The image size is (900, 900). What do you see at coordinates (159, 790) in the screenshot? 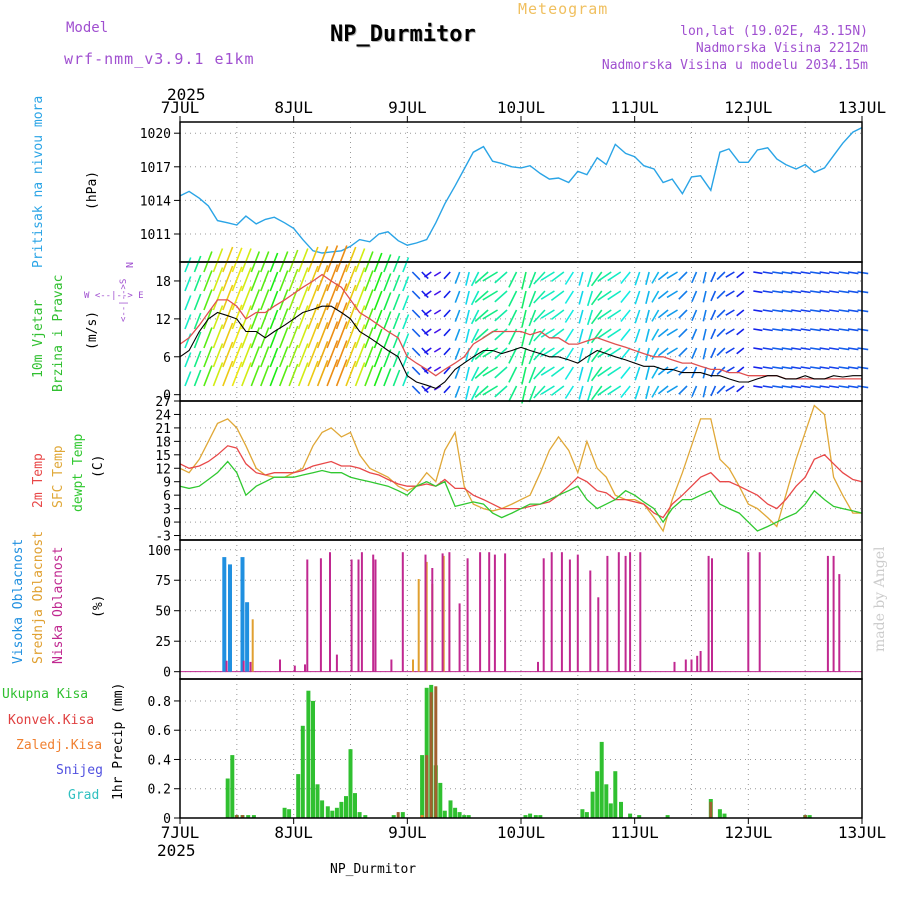
I see `y-tick-label: 0.2` at bounding box center [159, 790].